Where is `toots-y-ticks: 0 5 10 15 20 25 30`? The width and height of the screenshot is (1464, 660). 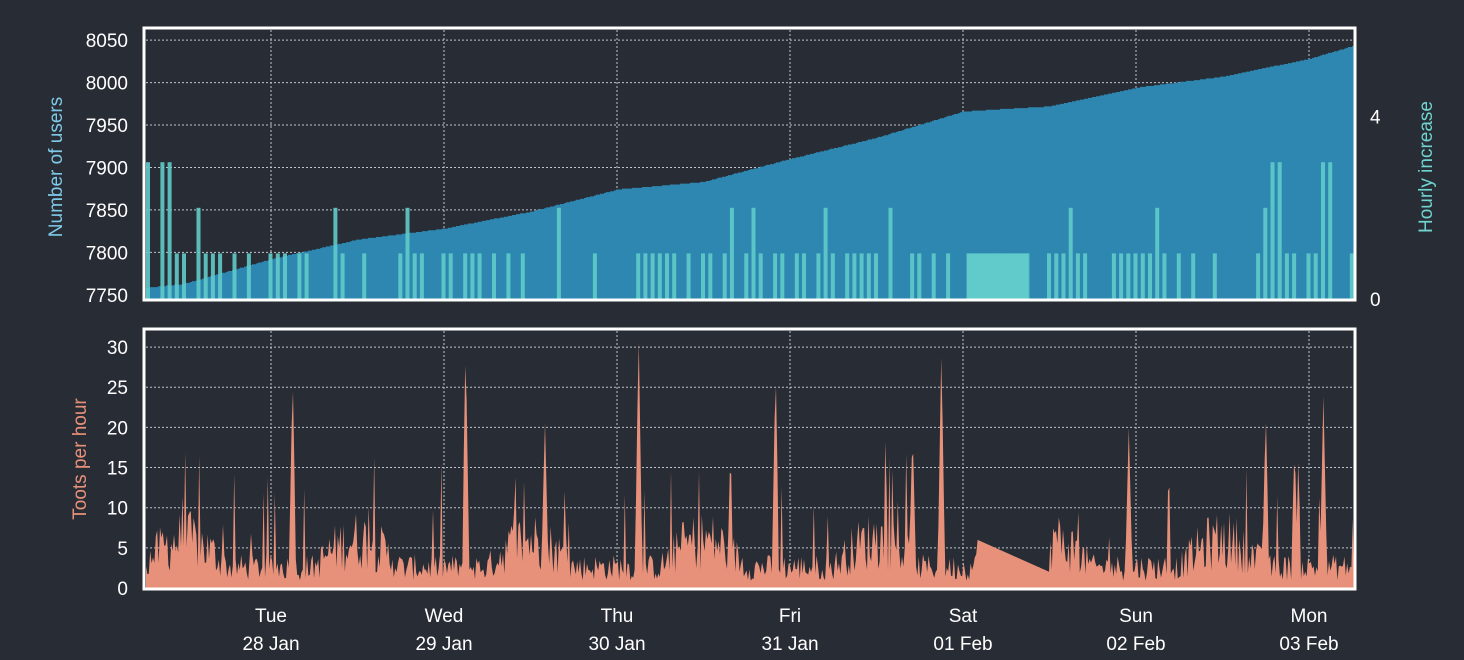
toots-y-ticks: 0 5 10 15 20 25 30 is located at coordinates (117, 469).